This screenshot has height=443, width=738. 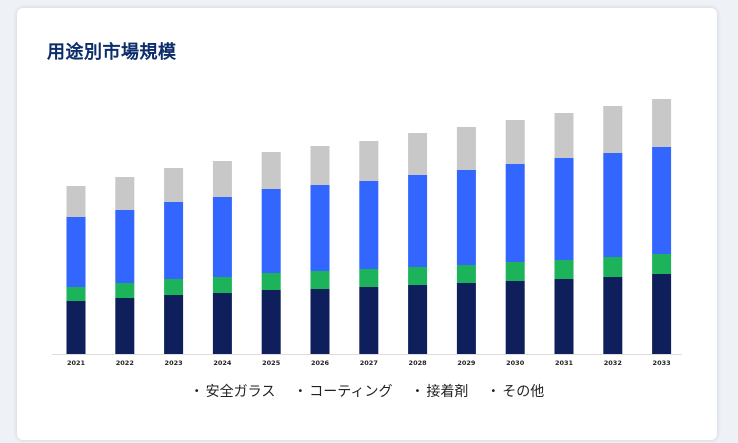 I want to click on legend-item: • 安全ガラス, so click(x=235, y=391).